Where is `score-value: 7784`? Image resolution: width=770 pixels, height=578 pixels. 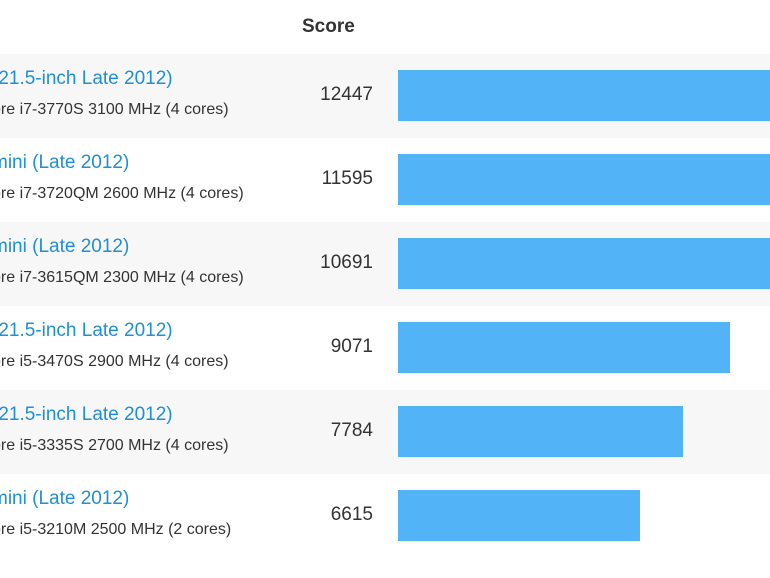
score-value: 7784 is located at coordinates (351, 430).